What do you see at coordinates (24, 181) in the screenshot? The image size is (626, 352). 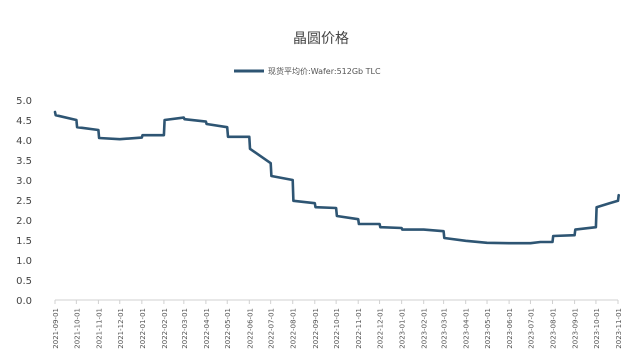 I see `y-tick-label: 3.0` at bounding box center [24, 181].